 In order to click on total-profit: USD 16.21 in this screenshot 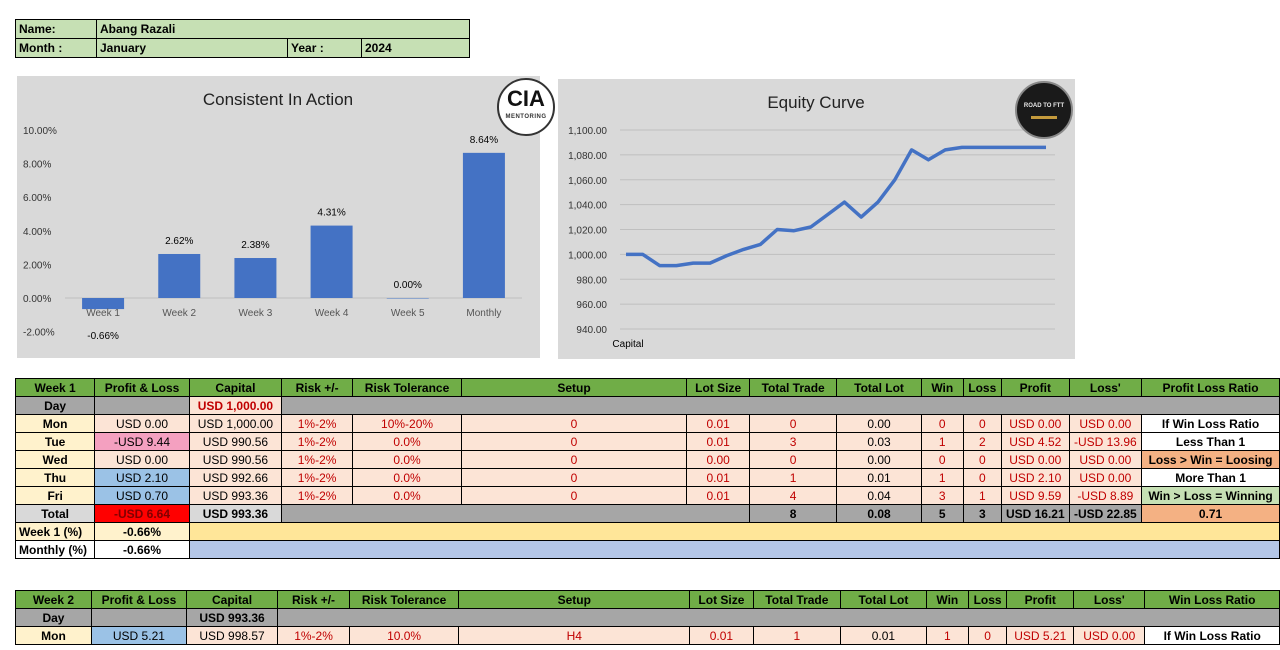, I will do `click(1035, 513)`.